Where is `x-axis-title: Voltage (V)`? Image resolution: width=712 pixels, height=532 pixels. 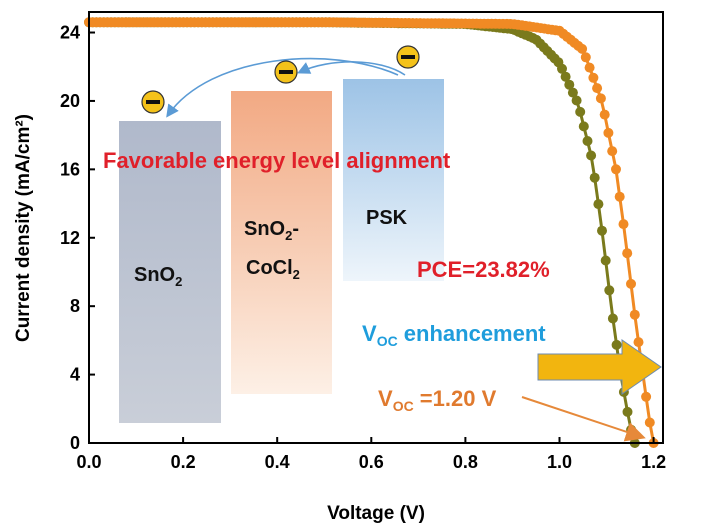
x-axis-title: Voltage (V) is located at coordinates (376, 513).